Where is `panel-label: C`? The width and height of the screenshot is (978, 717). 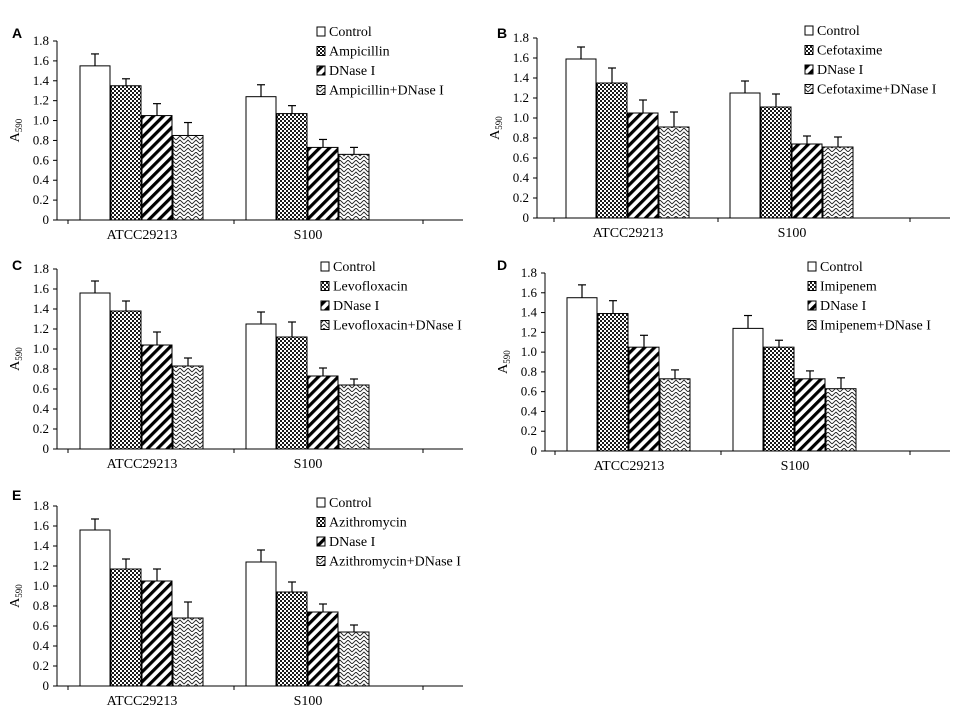 panel-label: C is located at coordinates (17, 265).